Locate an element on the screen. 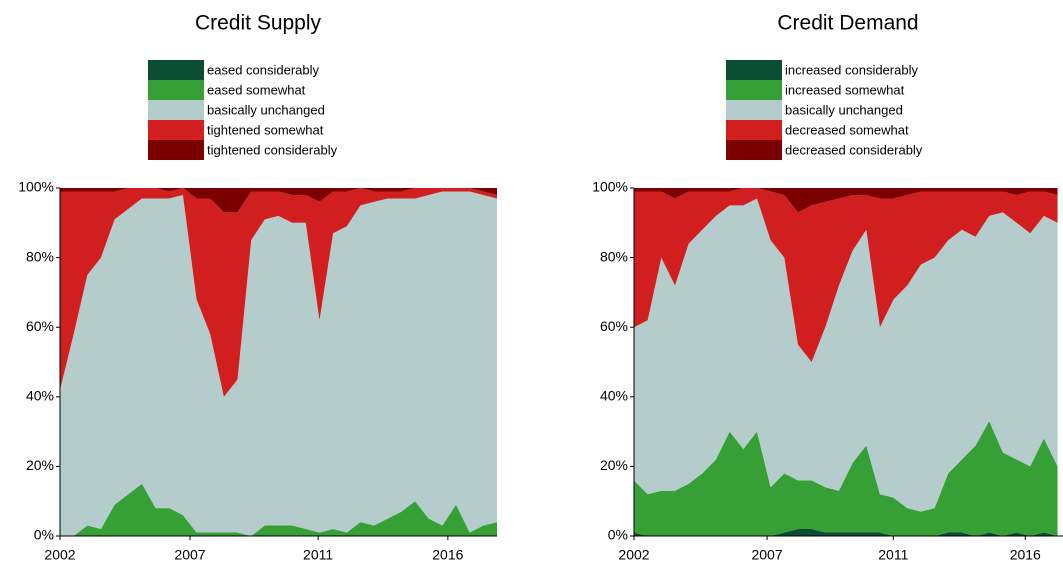  legend-label: increased considerably is located at coordinates (851, 69).